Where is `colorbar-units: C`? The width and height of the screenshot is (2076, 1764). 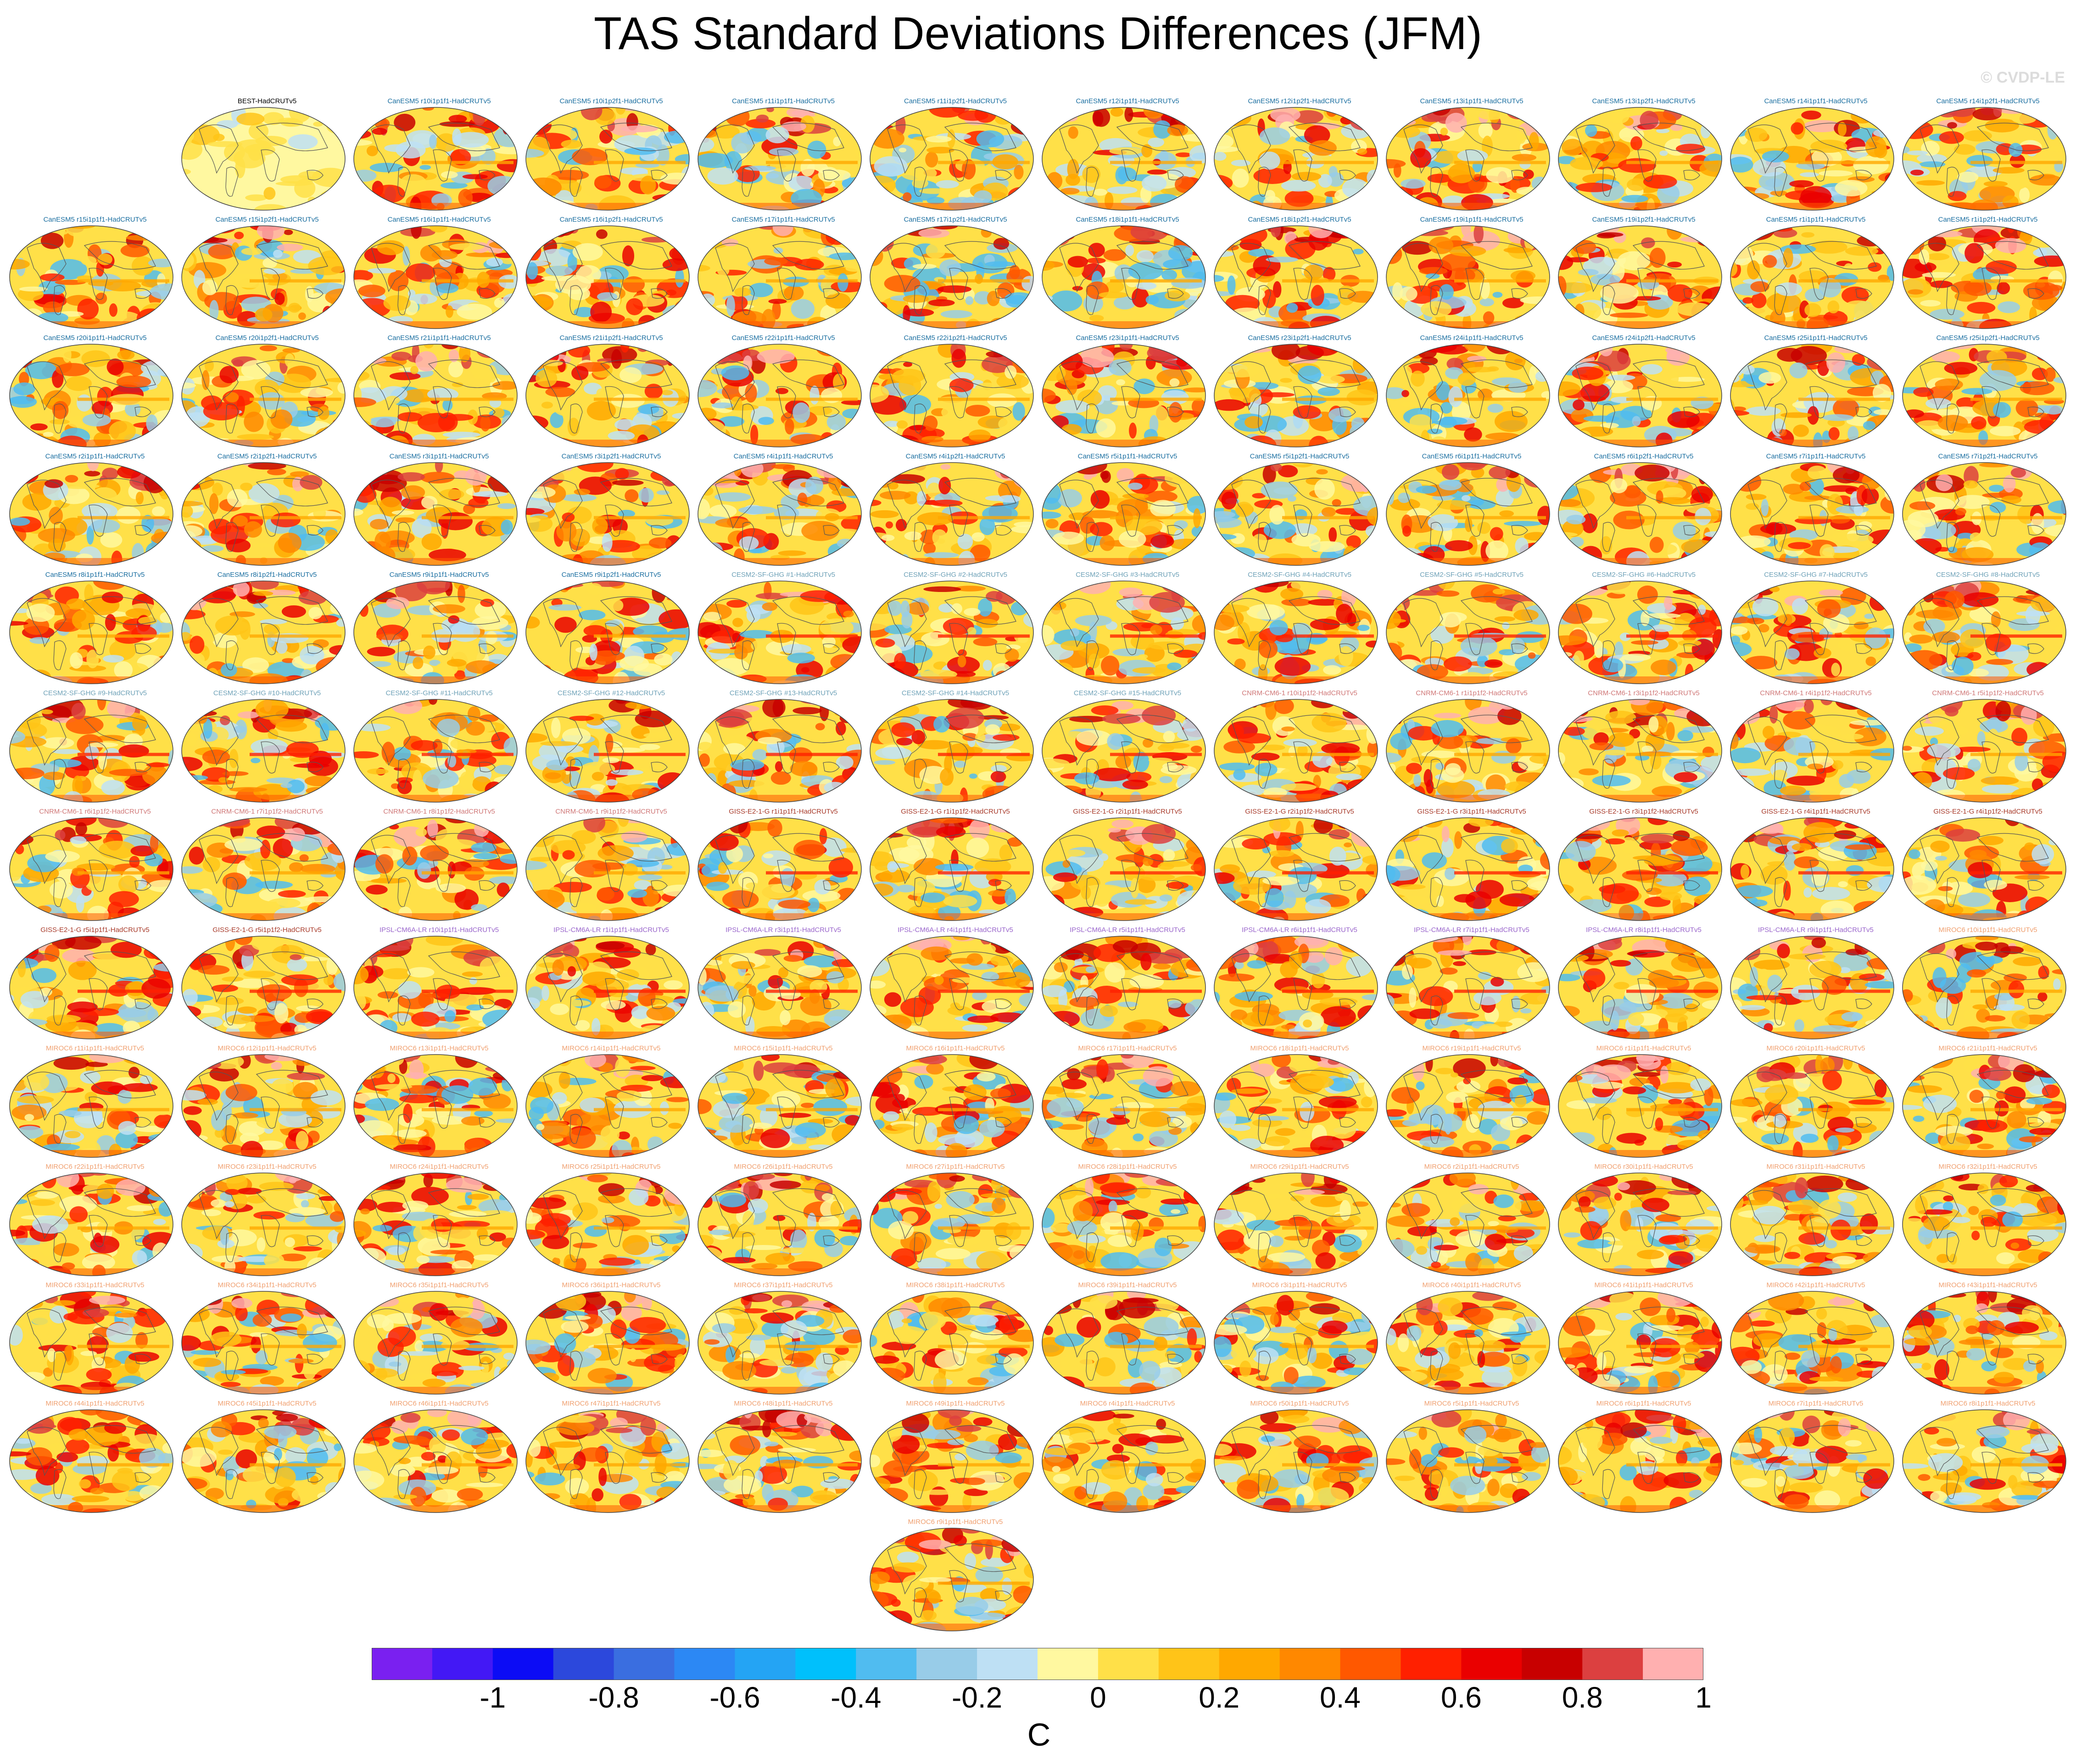
colorbar-units: C is located at coordinates (1039, 1735).